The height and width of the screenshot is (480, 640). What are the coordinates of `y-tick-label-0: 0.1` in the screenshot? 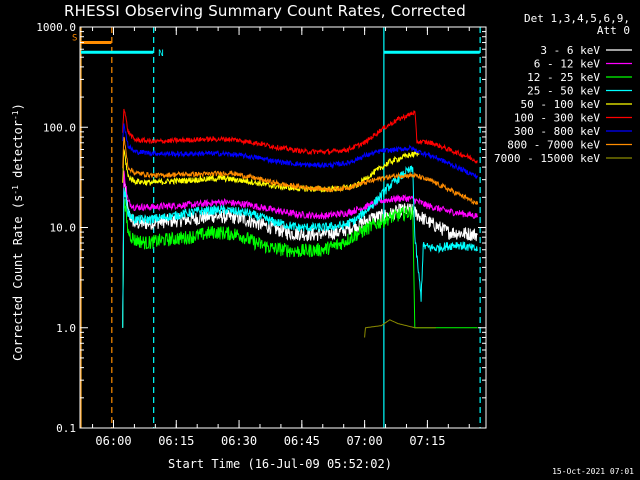 It's located at (66, 428).